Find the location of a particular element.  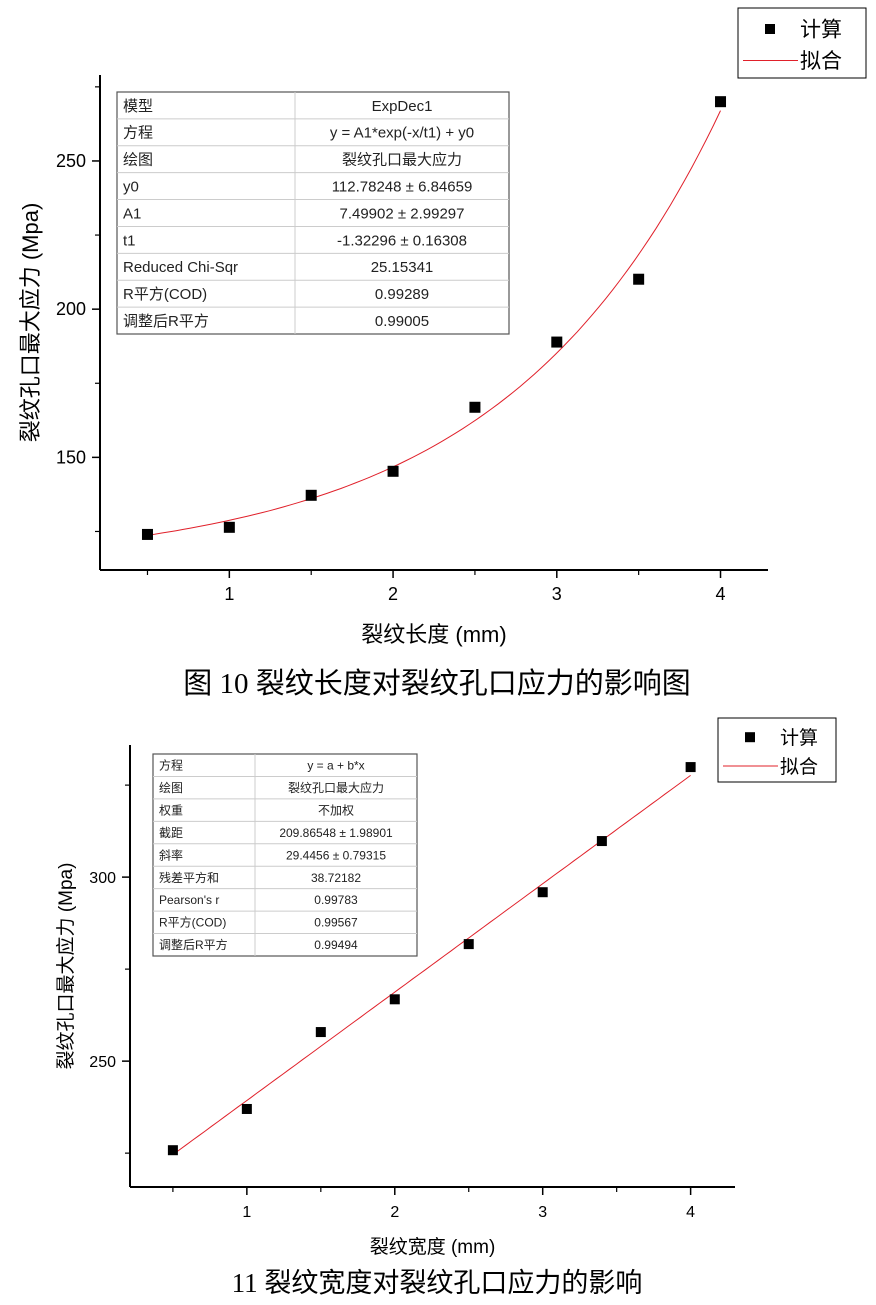

y-tick-label: 300 is located at coordinates (102, 878).